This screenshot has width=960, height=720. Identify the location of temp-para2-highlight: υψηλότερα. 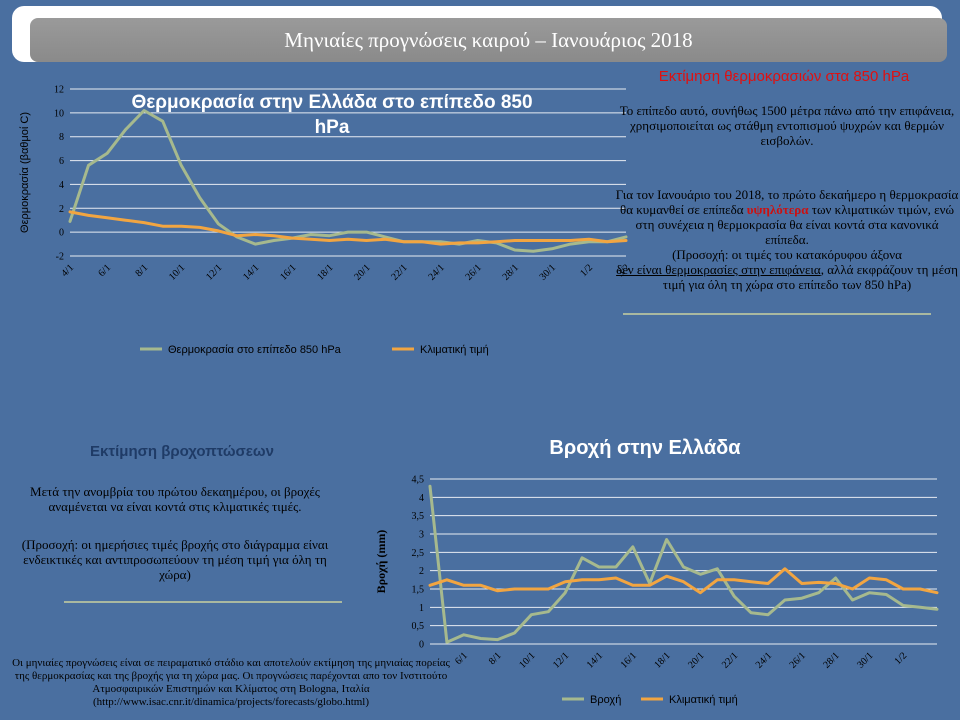
(777, 209).